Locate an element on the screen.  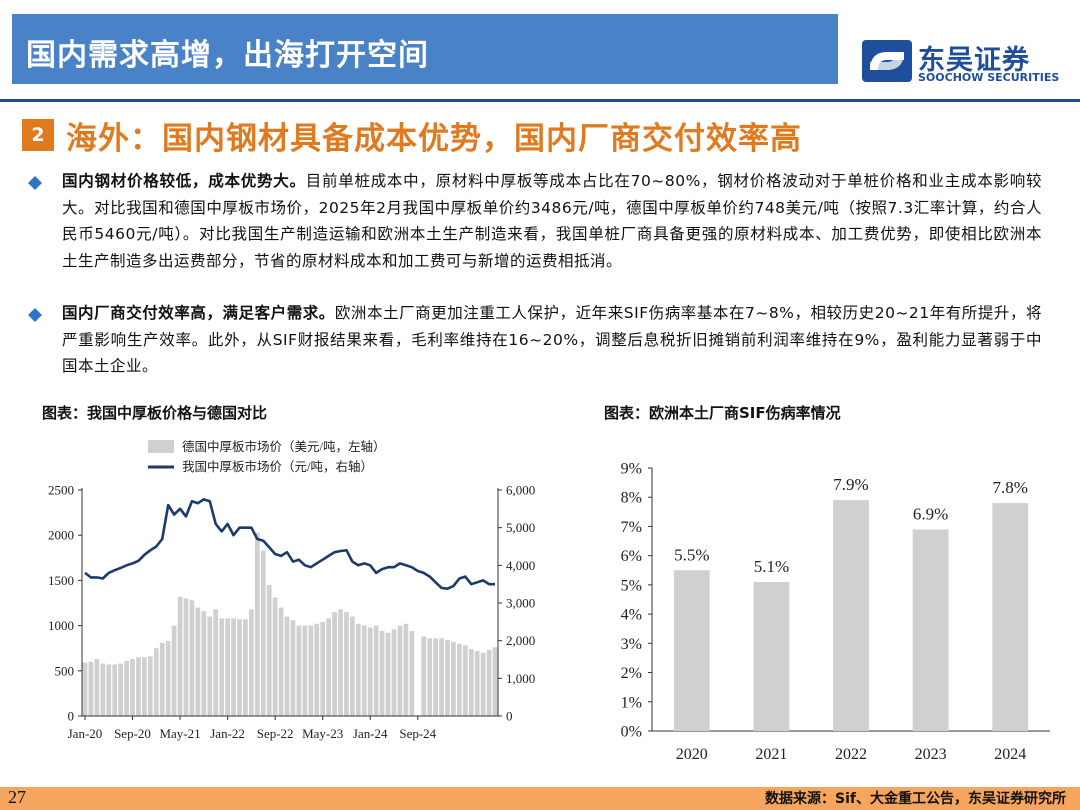
x-tick-label: 2023 is located at coordinates (931, 754).